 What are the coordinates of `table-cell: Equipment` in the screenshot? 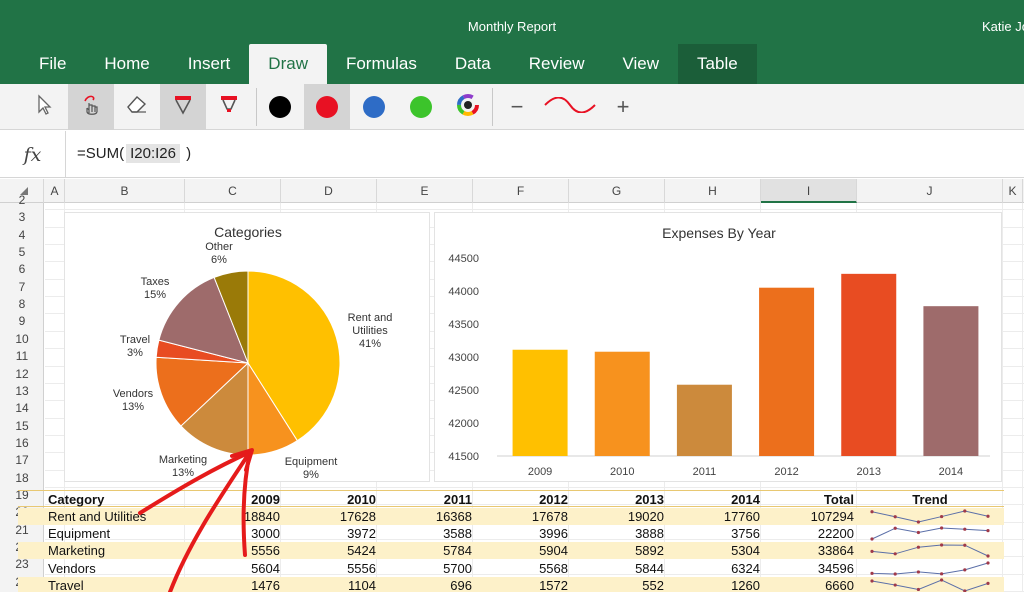 It's located at (79, 533).